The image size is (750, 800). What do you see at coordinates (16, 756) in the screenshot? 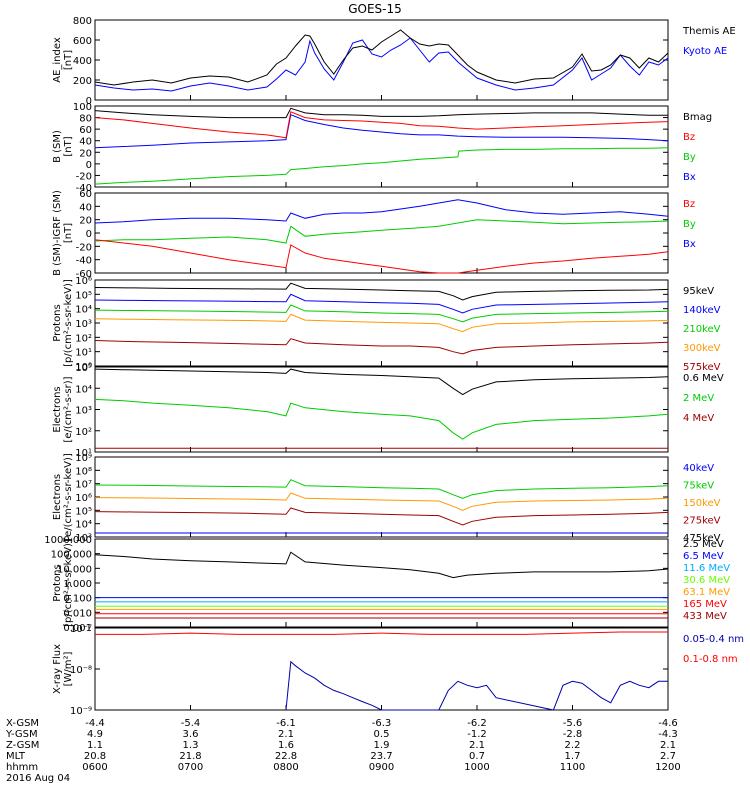
I see `x-axis-row-label: MLT` at bounding box center [16, 756].